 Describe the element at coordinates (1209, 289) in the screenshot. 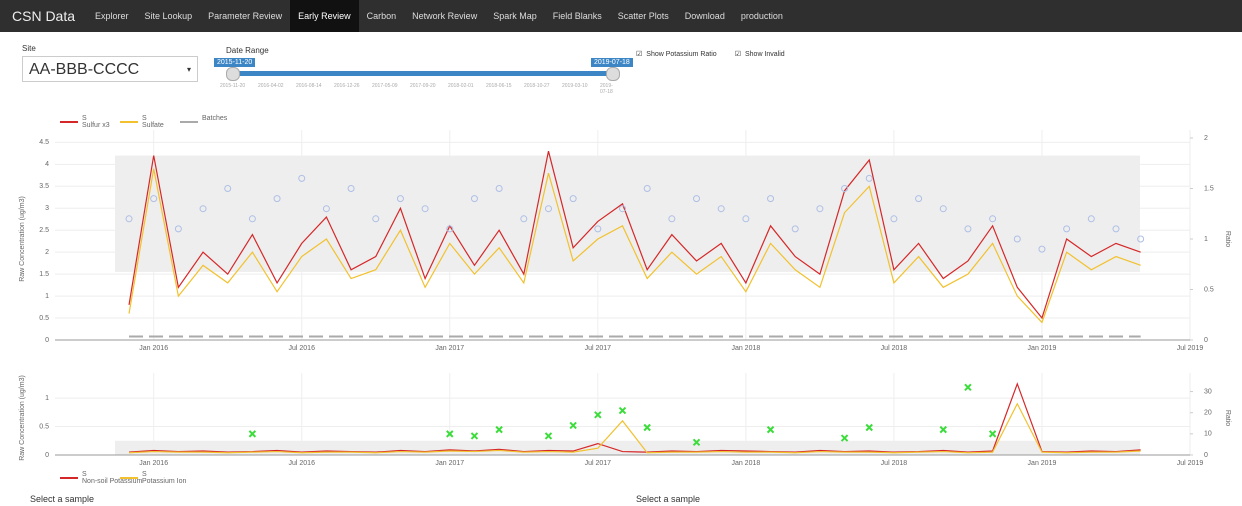

I see `y2-tick-label: 0.5` at that location.